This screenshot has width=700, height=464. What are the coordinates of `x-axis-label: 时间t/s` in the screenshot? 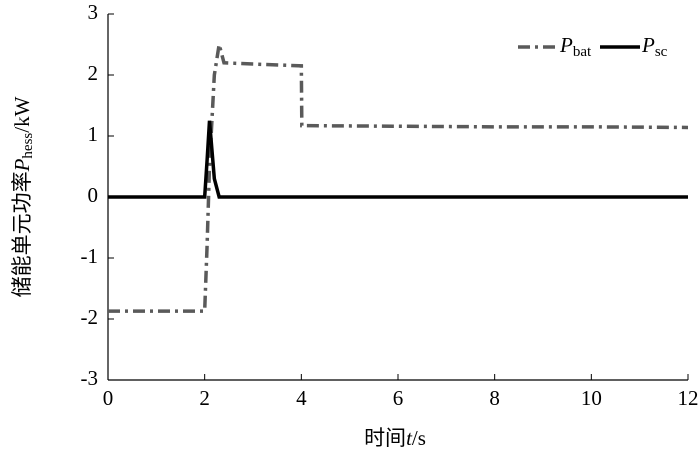 It's located at (395, 438).